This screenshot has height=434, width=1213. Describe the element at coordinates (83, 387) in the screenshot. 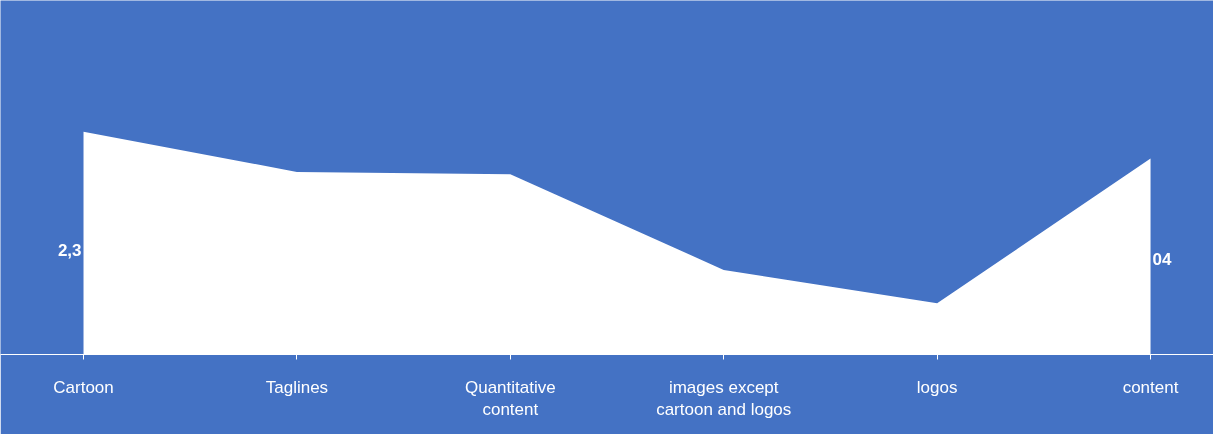

I see `x-tick-label: Cartoon` at that location.